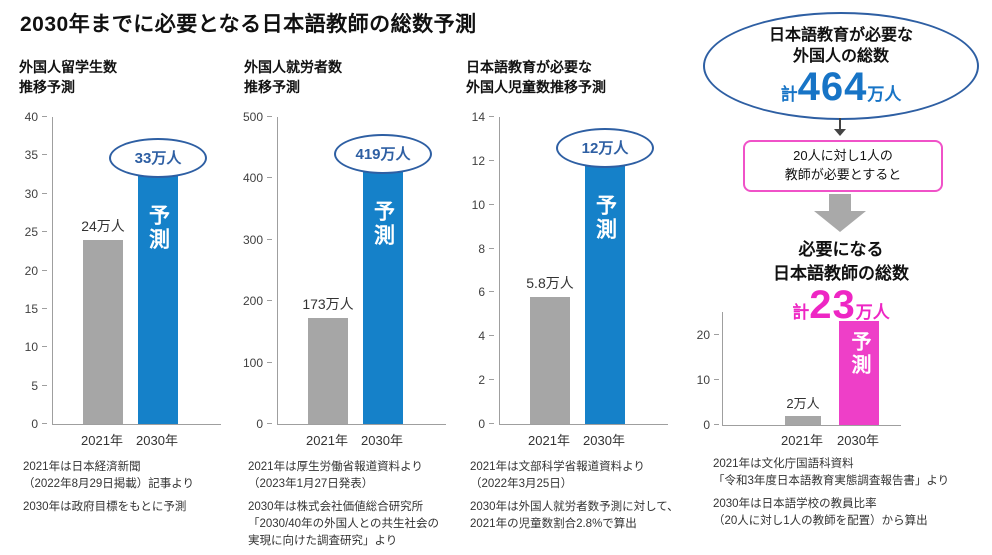 This screenshot has width=992, height=555. I want to click on chart-title-line2: 外国人児童数推移予測, so click(536, 87).